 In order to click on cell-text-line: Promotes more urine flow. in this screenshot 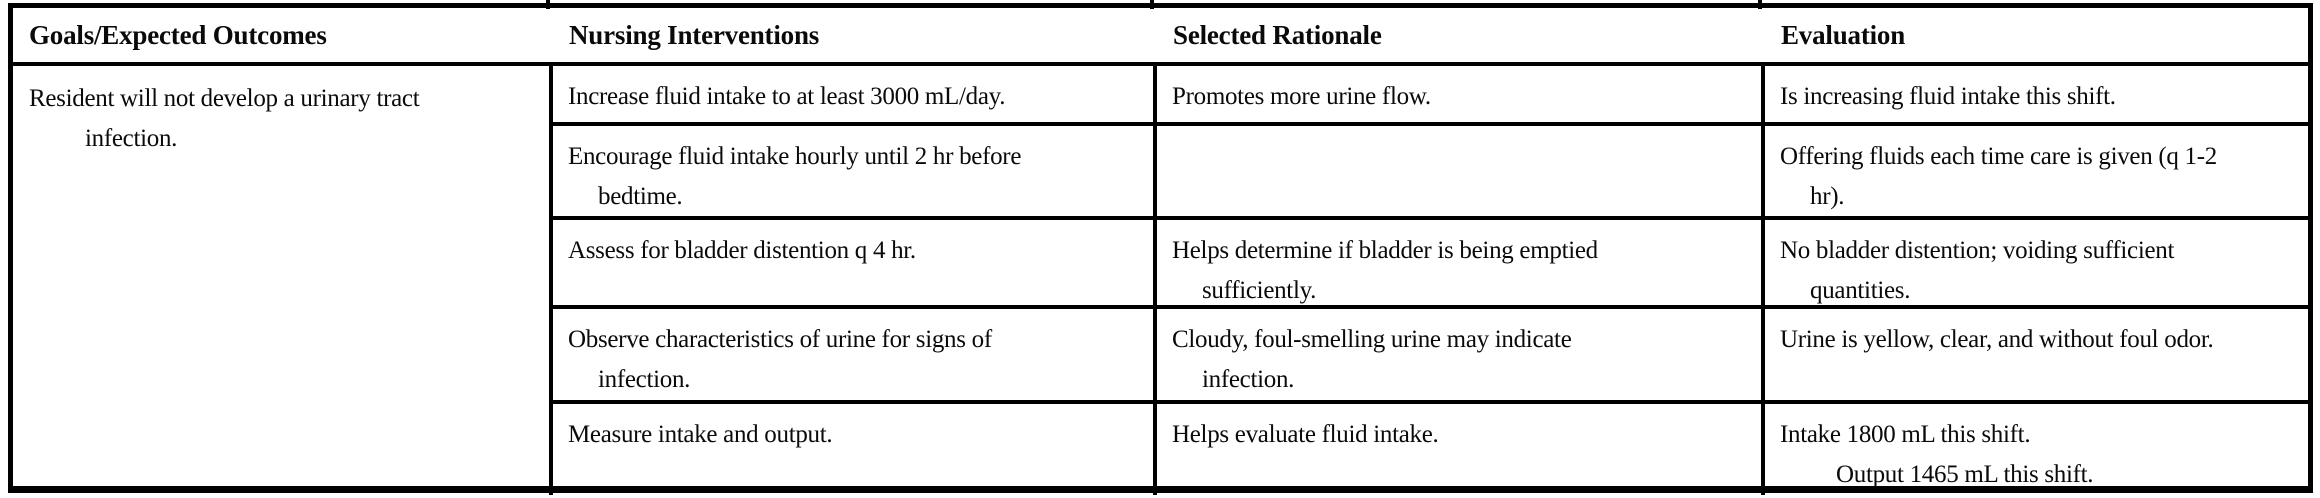, I will do `click(1301, 96)`.